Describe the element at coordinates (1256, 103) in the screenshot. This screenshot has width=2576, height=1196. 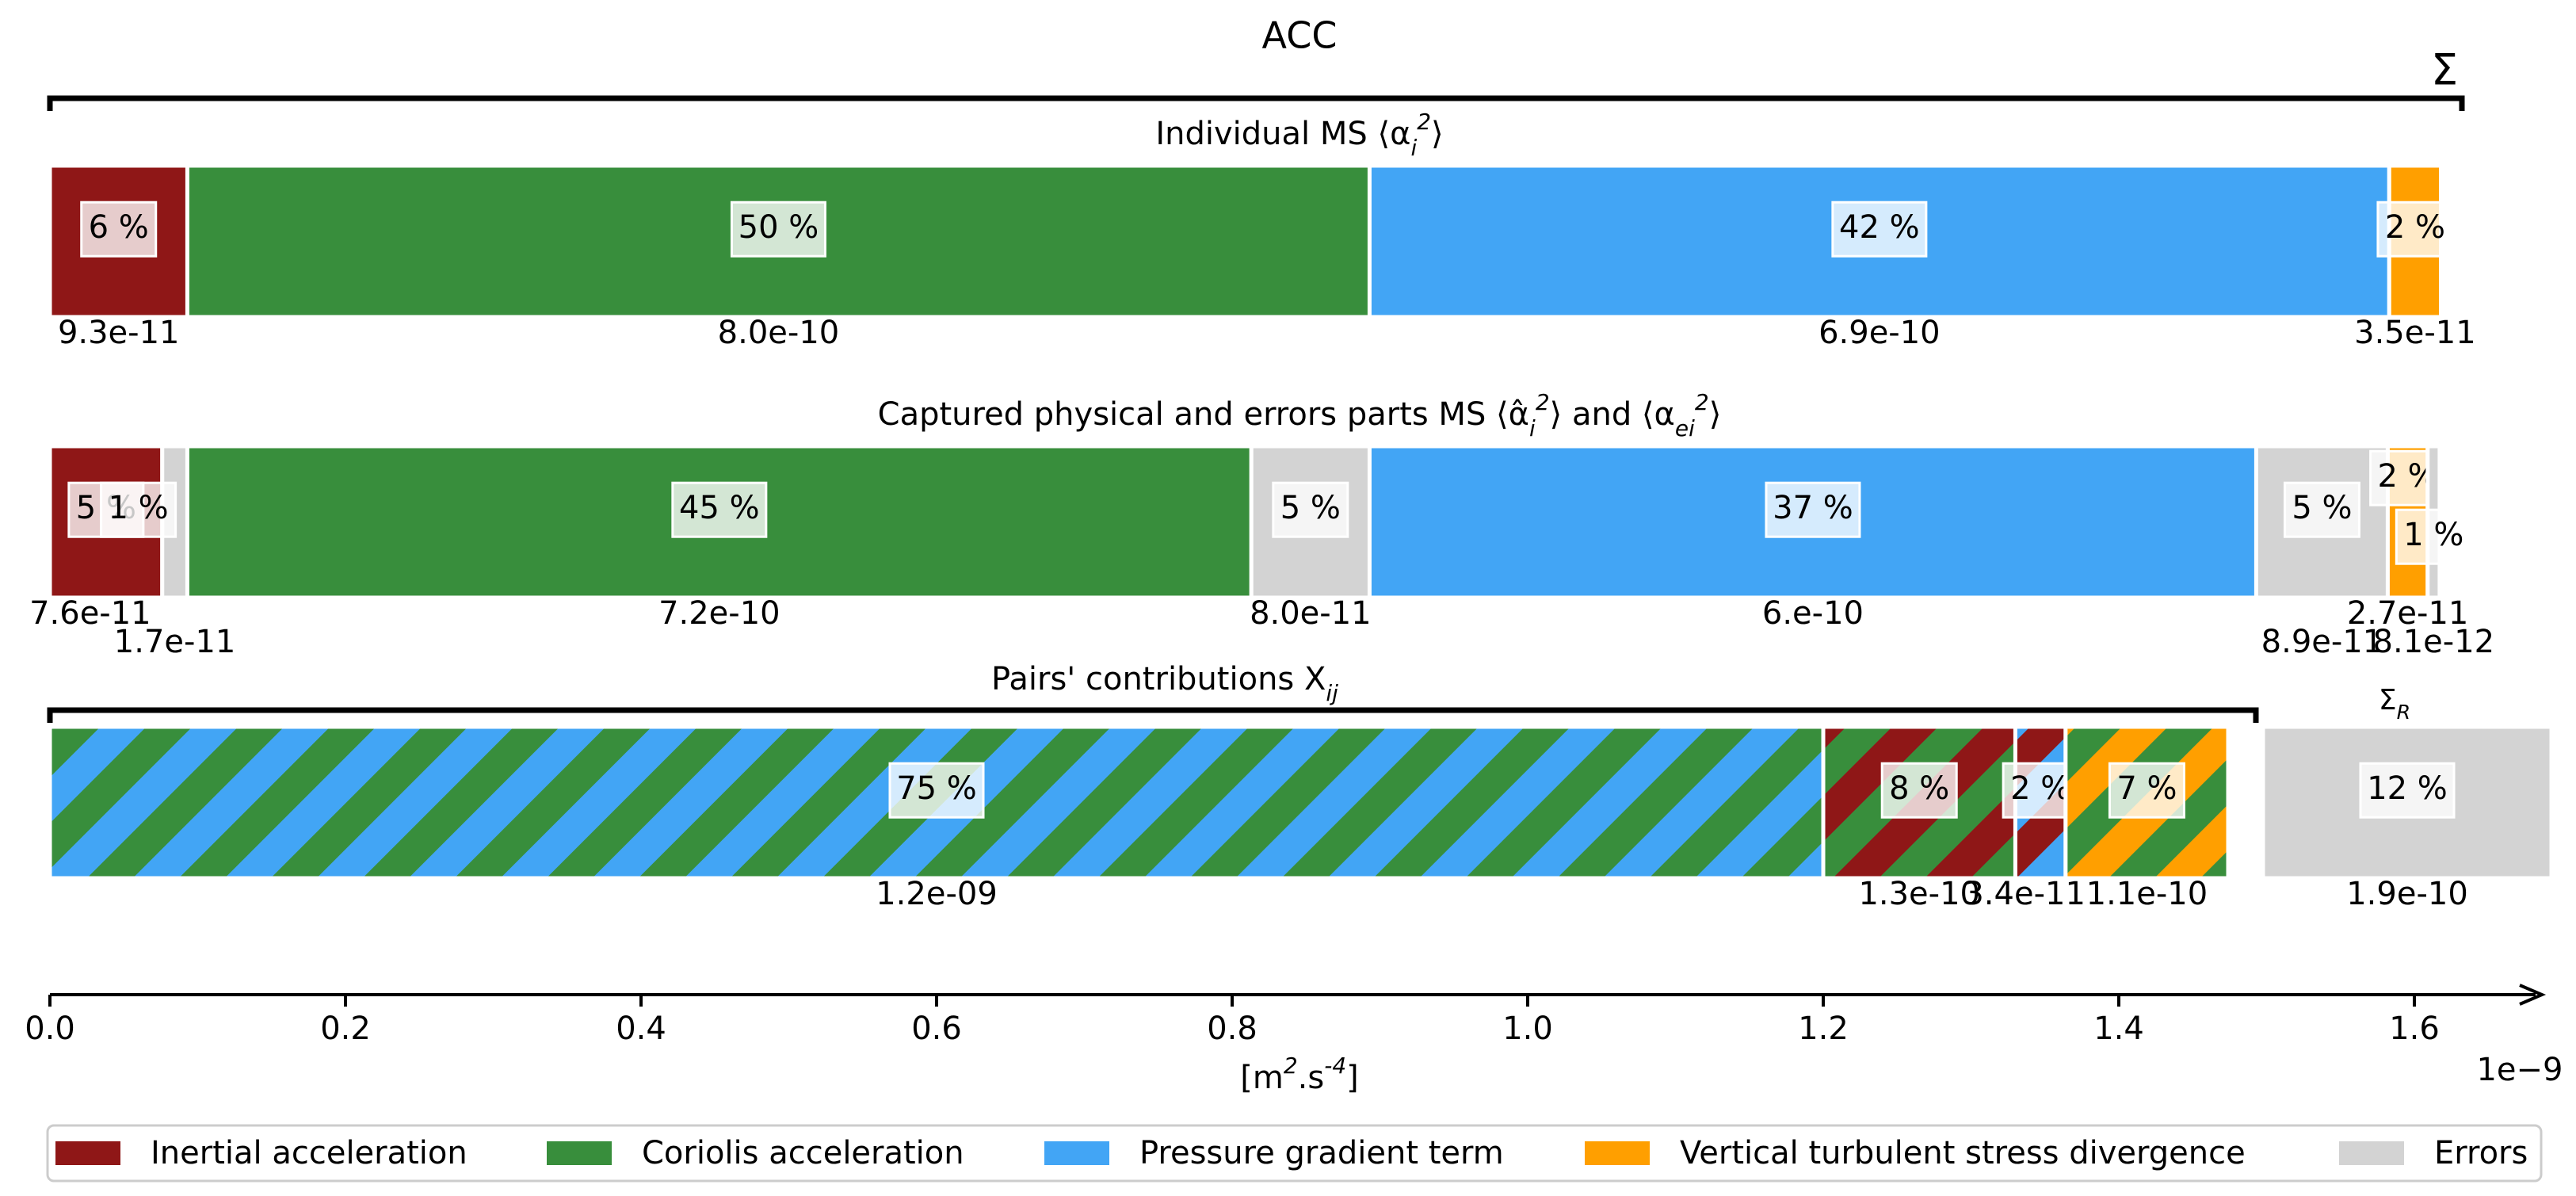
I see `sum-bracket` at that location.